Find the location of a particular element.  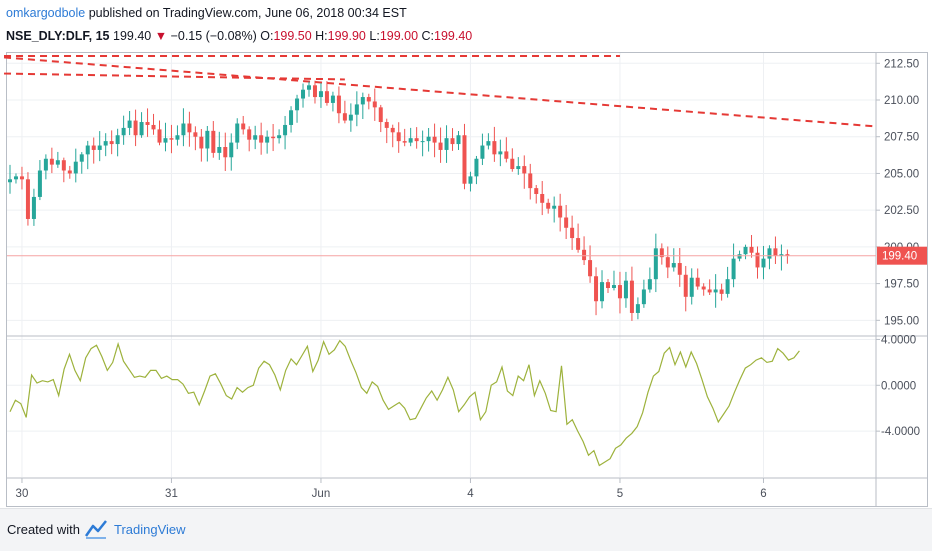

indicator-tick-label: 0.0000 is located at coordinates (898, 386).